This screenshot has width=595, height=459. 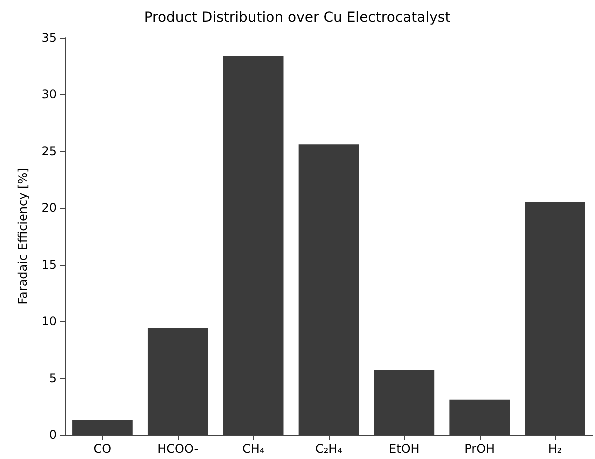 What do you see at coordinates (329, 449) in the screenshot?
I see `x-tick-label: C₂H₄` at bounding box center [329, 449].